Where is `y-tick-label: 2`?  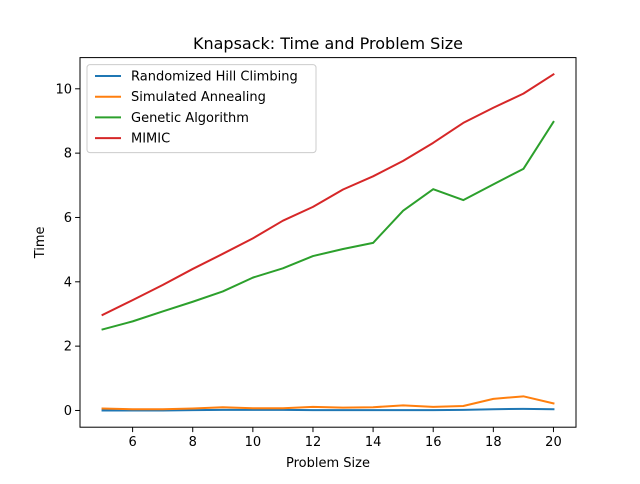
y-tick-label: 2 is located at coordinates (68, 347).